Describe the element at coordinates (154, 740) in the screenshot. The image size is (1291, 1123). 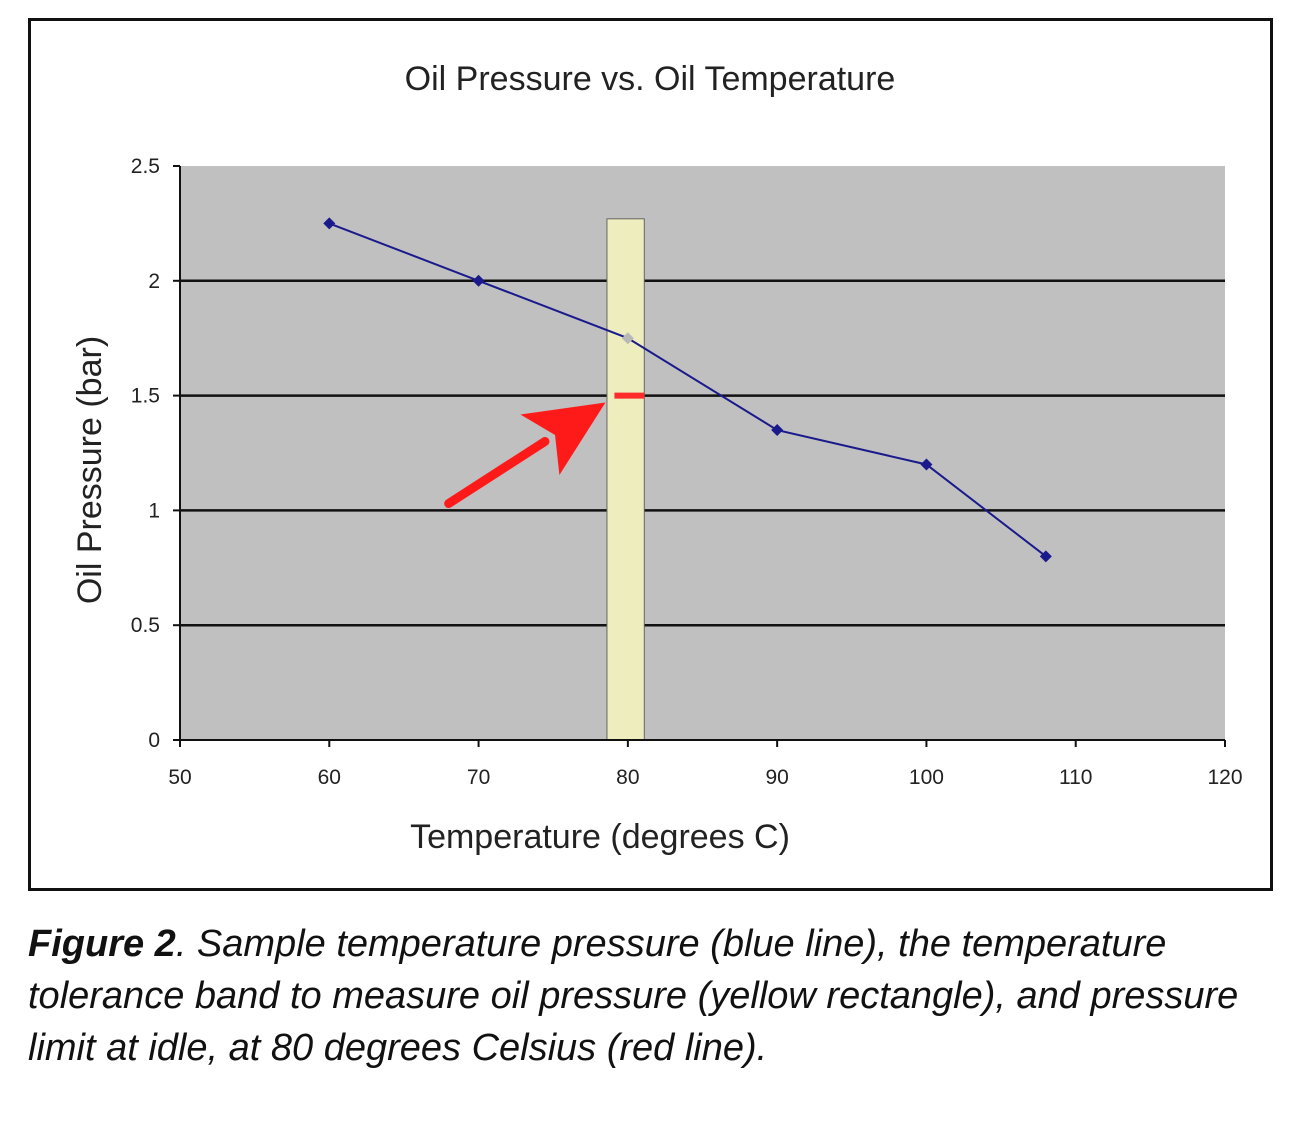
I see `y-tick-label: 0` at that location.